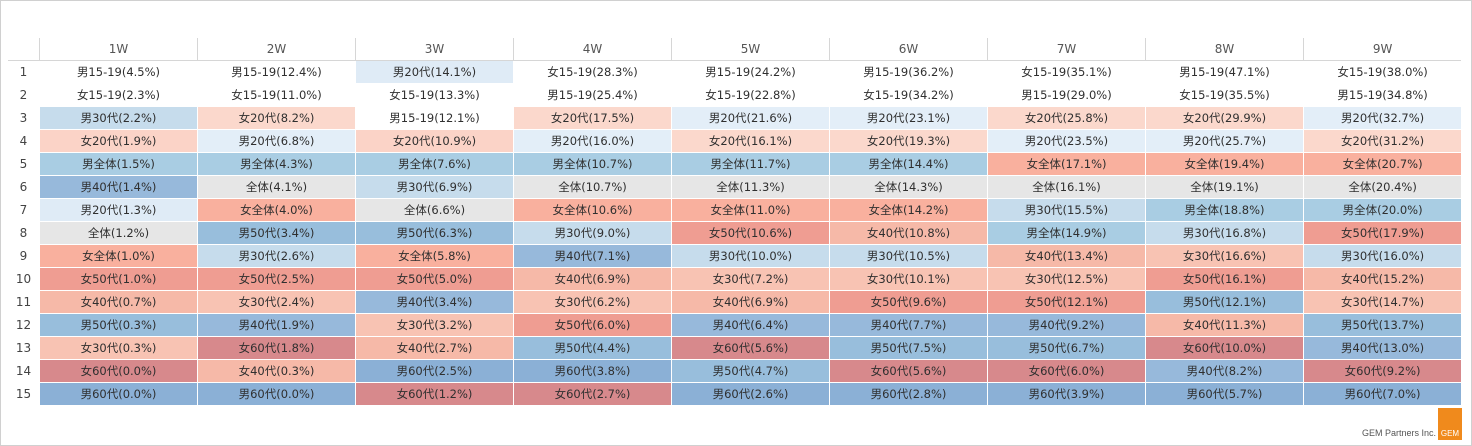  Describe the element at coordinates (750, 371) in the screenshot. I see `table-cell: 男50代(4.7%)` at that location.